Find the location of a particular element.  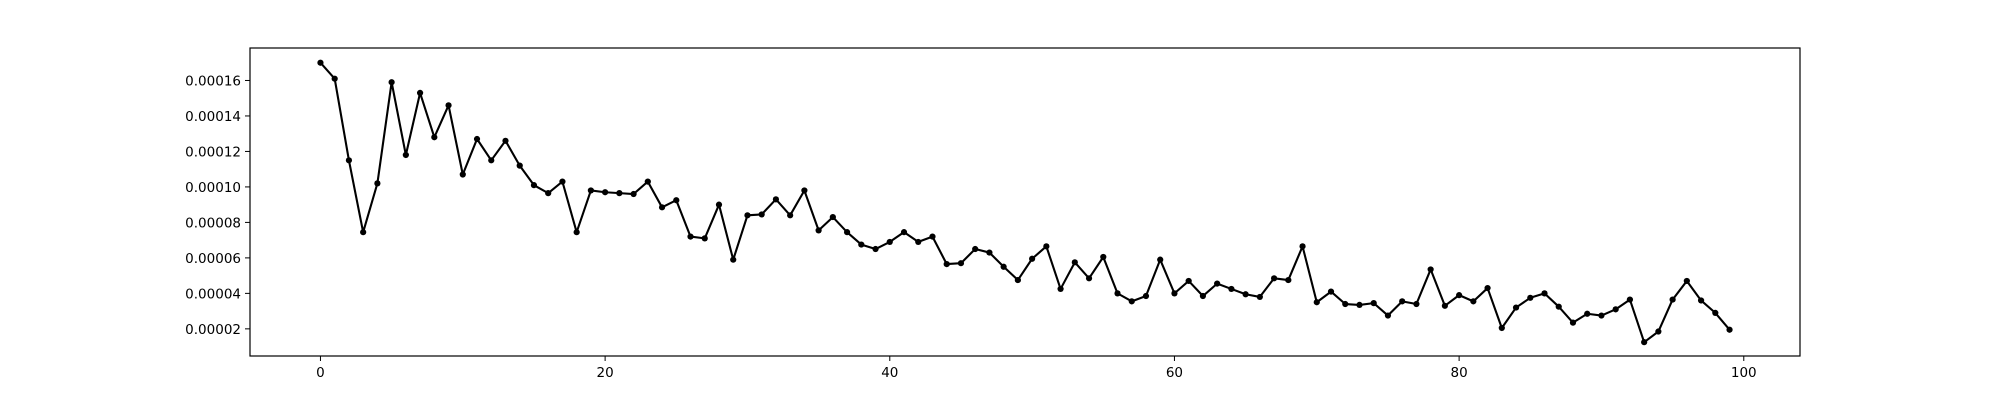

x-tick-label: 0 is located at coordinates (320, 373).